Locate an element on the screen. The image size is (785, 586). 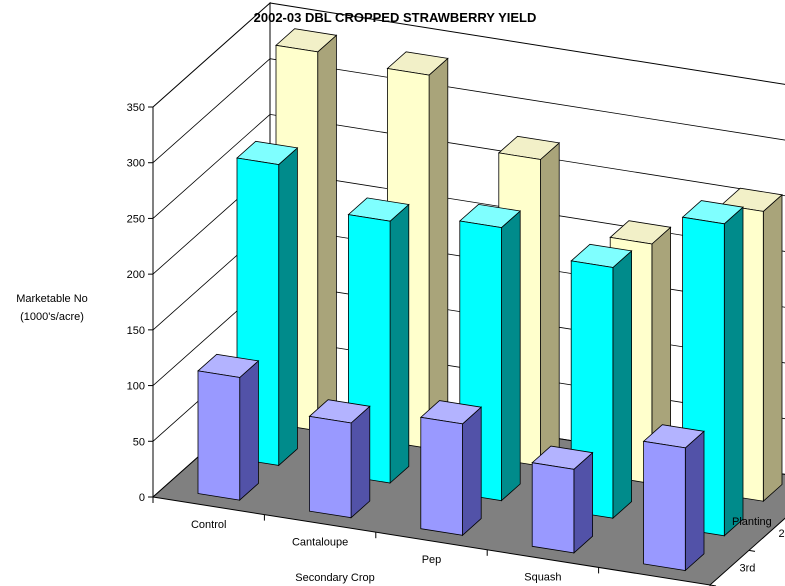
bar-3rd-pep is located at coordinates (451, 468).